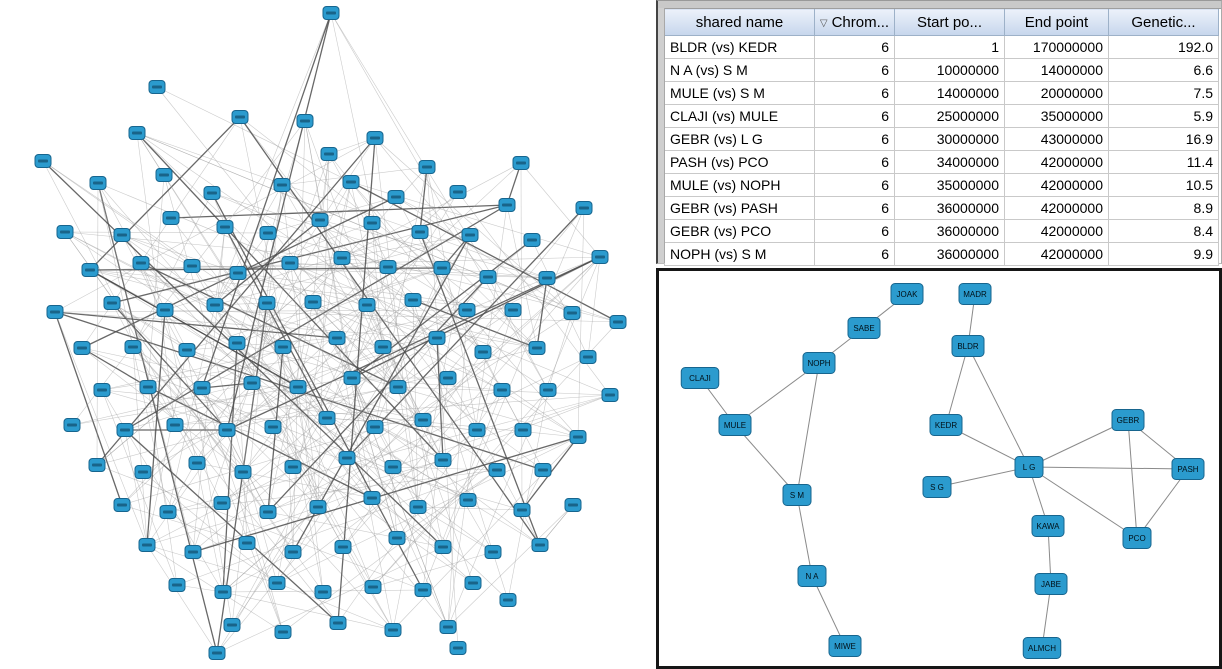 The width and height of the screenshot is (1222, 669). I want to click on column-header-shared-name: shared name, so click(739, 22).